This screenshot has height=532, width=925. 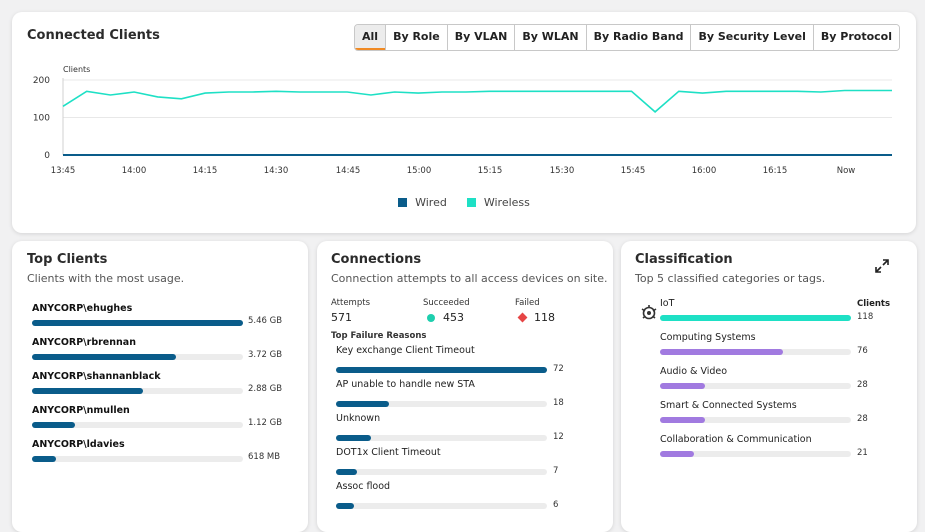 What do you see at coordinates (785, 310) in the screenshot?
I see `classification-row: IoT 118` at bounding box center [785, 310].